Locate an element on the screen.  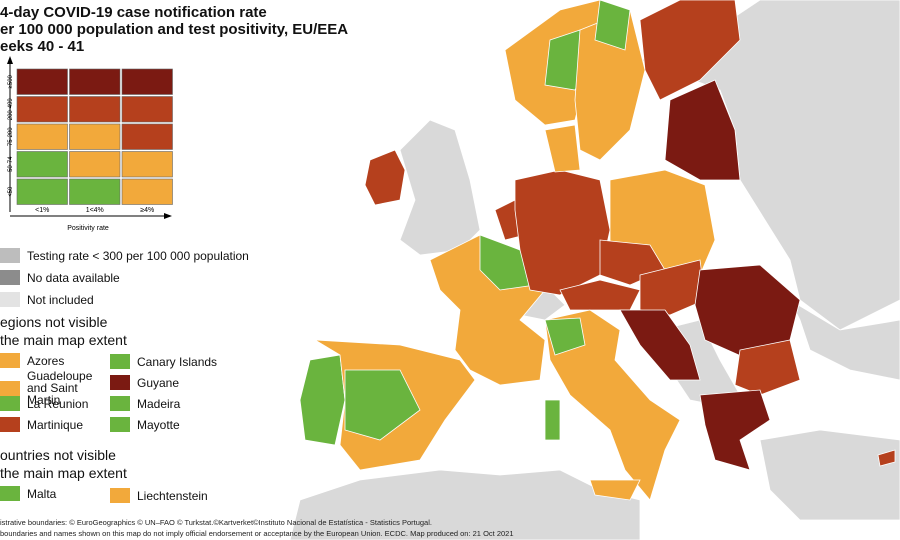
italy-north is located at coordinates (565, 336).